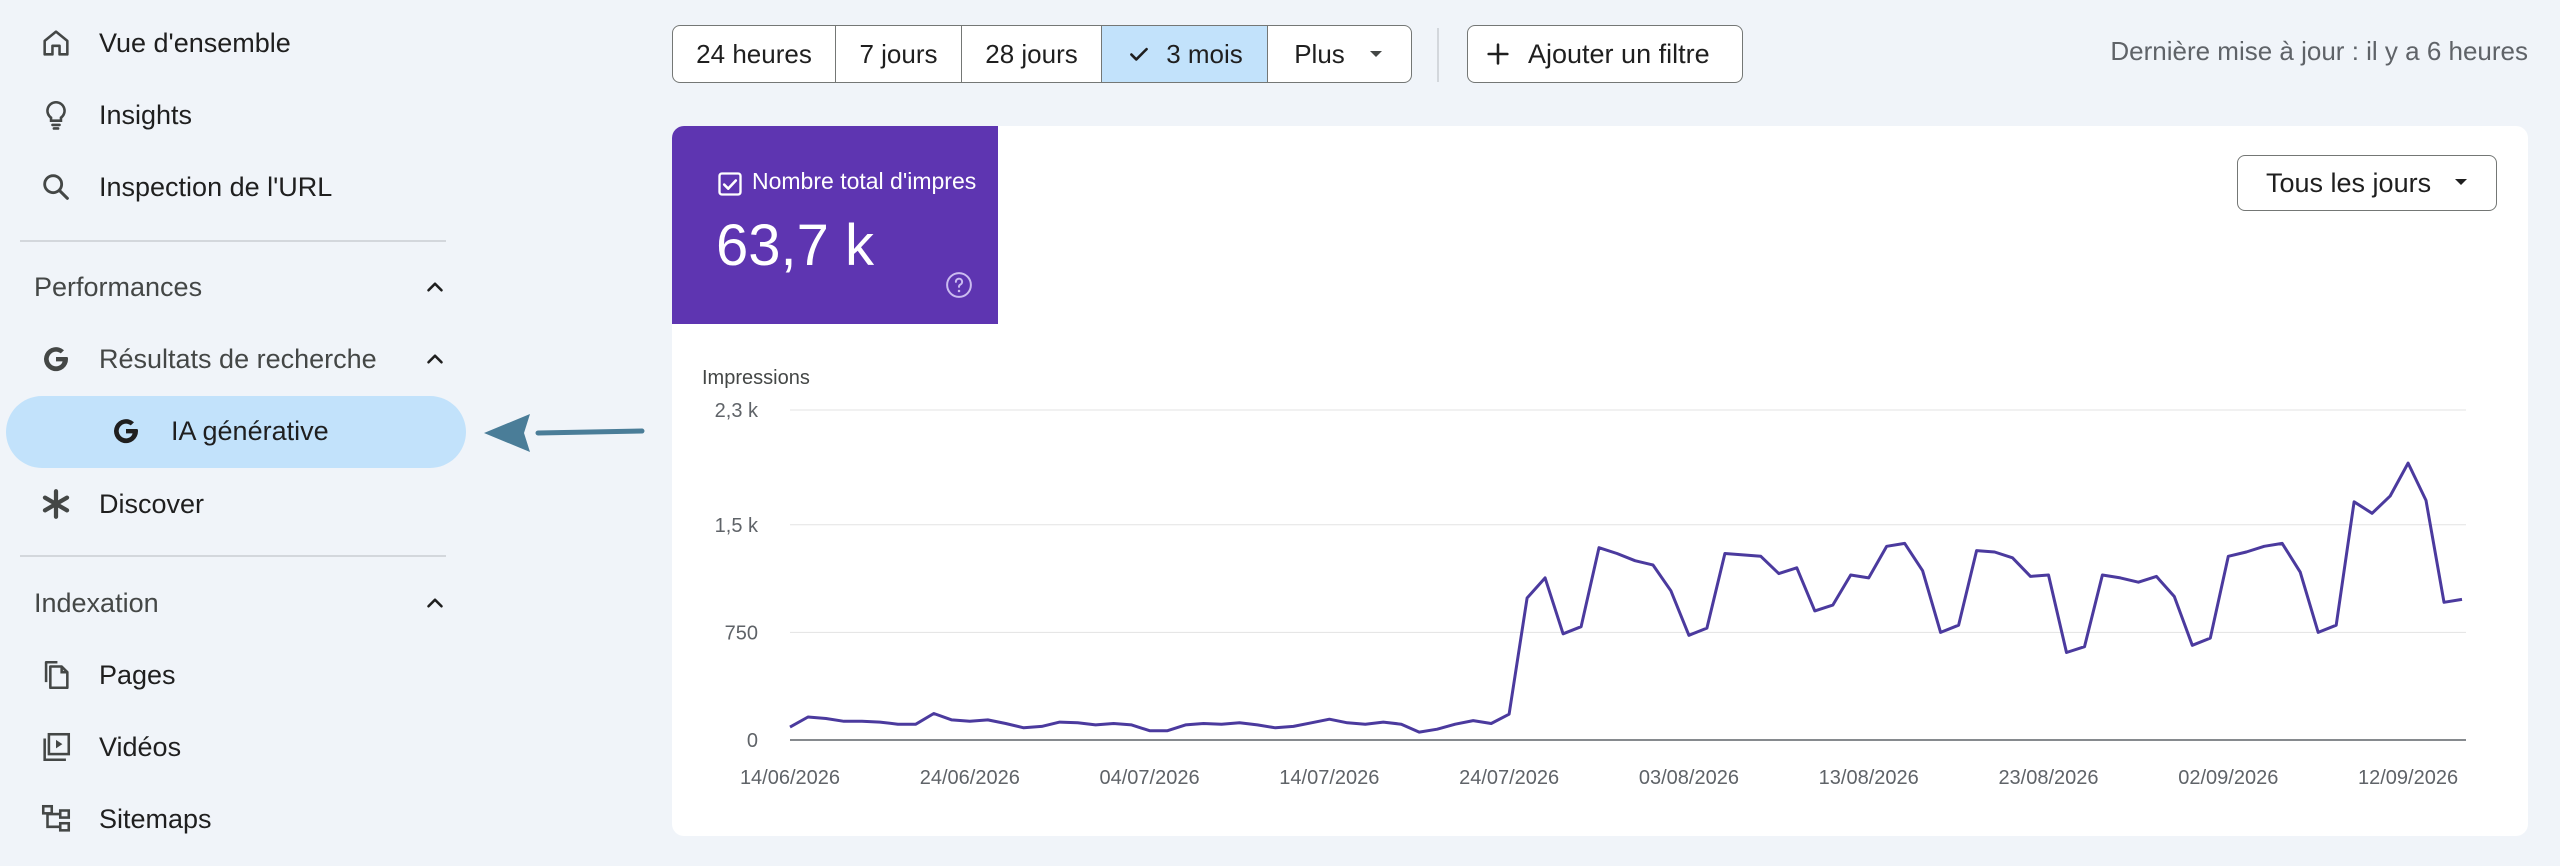 The height and width of the screenshot is (866, 2560). I want to click on range-24h-button: 24 heures, so click(754, 54).